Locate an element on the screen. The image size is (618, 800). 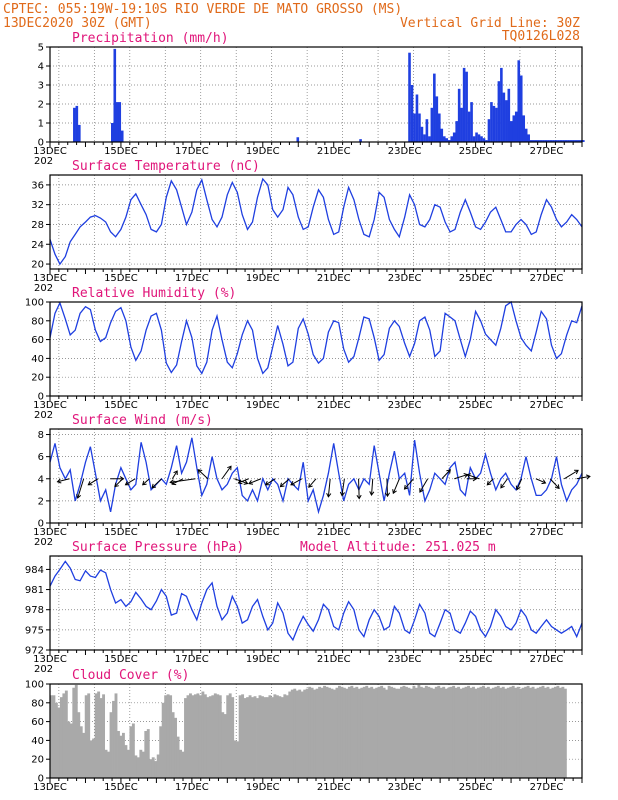
pressure-xtick-label: 19DEC is located at coordinates (263, 659).